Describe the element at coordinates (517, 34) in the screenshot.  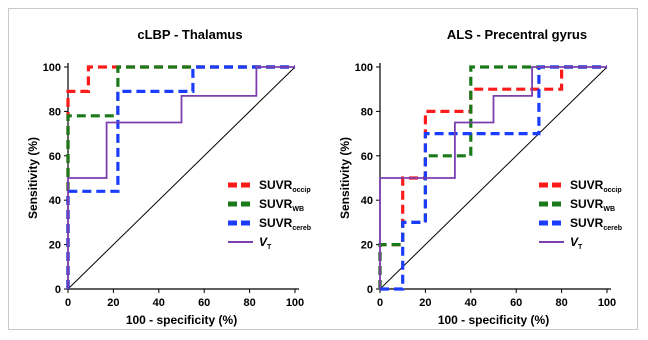
I see `chart-title: ALS - Precentral gyrus` at that location.